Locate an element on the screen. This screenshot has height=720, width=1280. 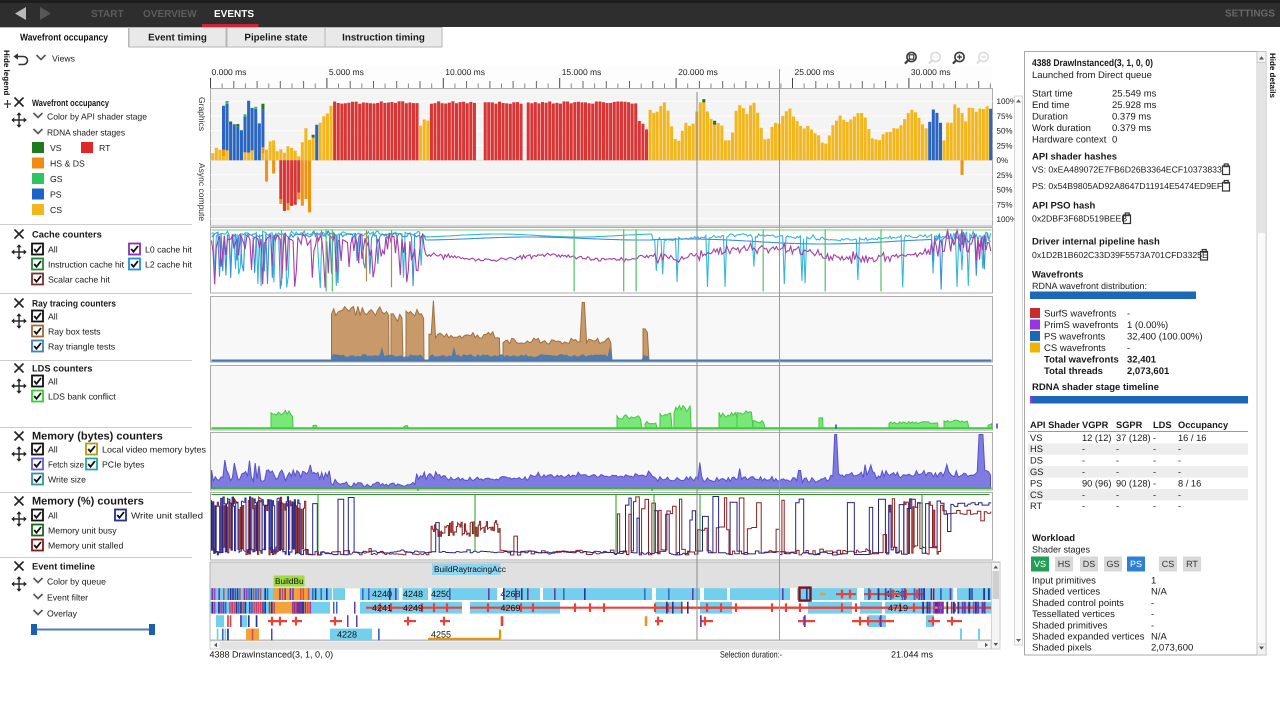
svg-text: Event filter is located at coordinates (67, 598).